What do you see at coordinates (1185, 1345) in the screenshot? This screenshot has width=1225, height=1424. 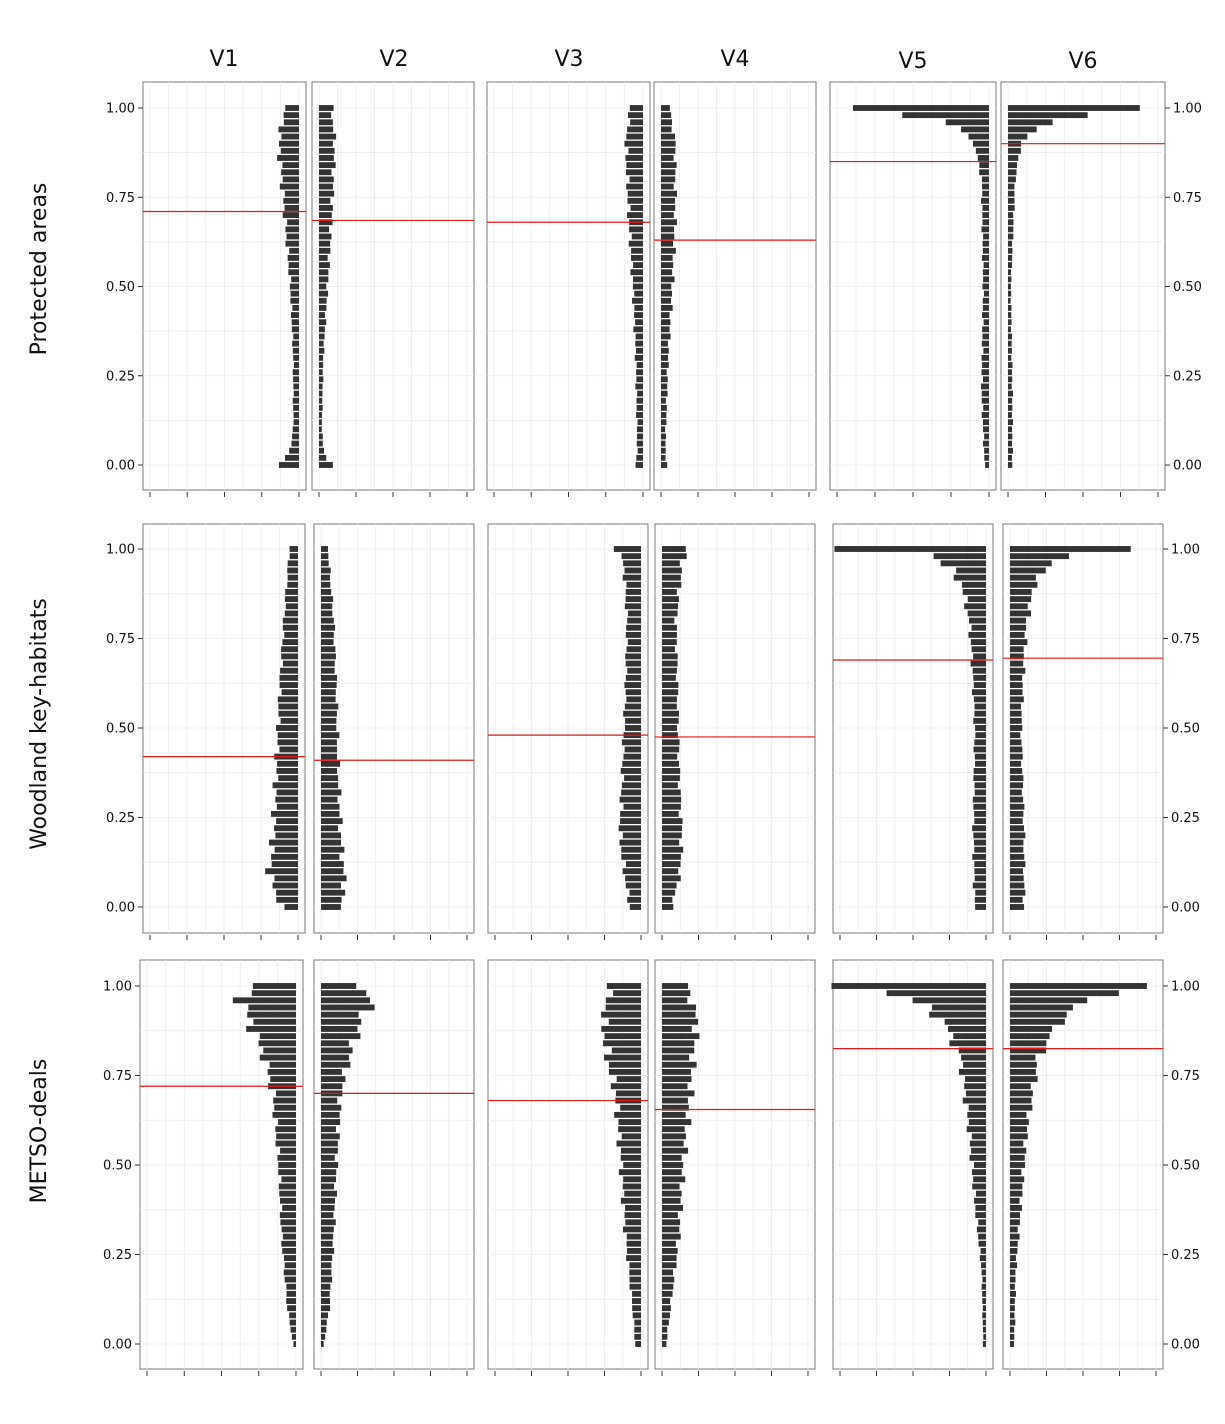 I see `y-tick-label: 0.00` at bounding box center [1185, 1345].